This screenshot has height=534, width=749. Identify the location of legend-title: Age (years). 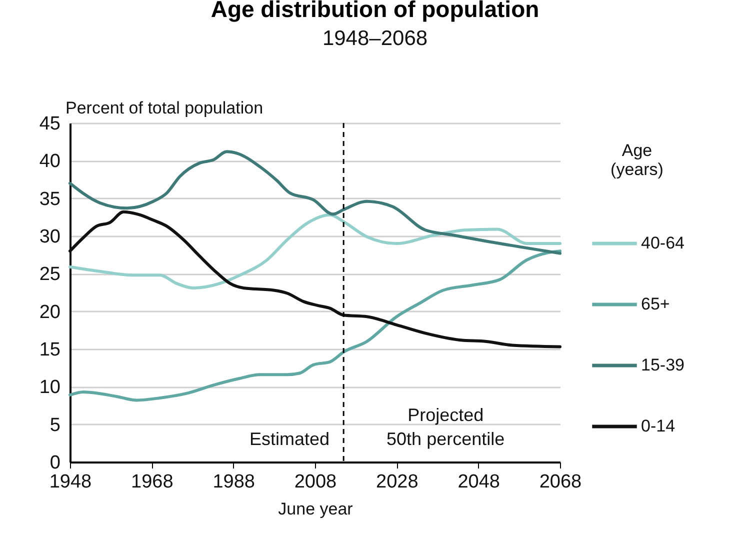
(637, 160).